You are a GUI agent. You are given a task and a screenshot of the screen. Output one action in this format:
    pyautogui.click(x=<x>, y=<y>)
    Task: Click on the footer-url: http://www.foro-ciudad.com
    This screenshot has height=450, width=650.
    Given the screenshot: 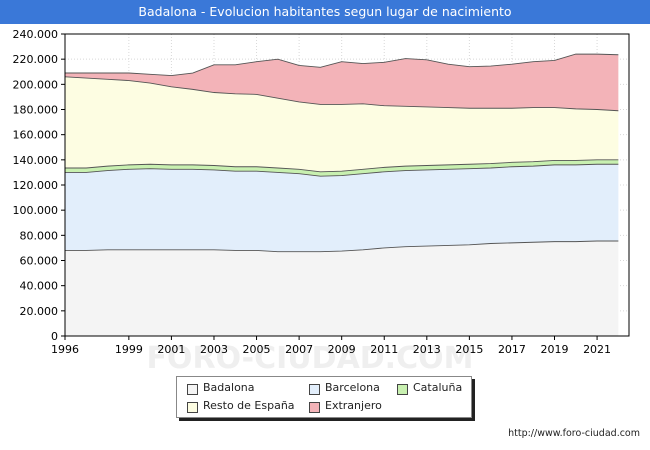 What is the action you would take?
    pyautogui.click(x=574, y=433)
    